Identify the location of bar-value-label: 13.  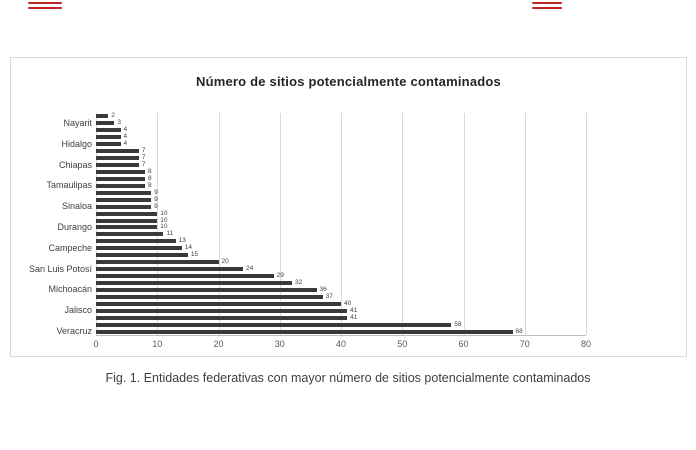
(182, 241).